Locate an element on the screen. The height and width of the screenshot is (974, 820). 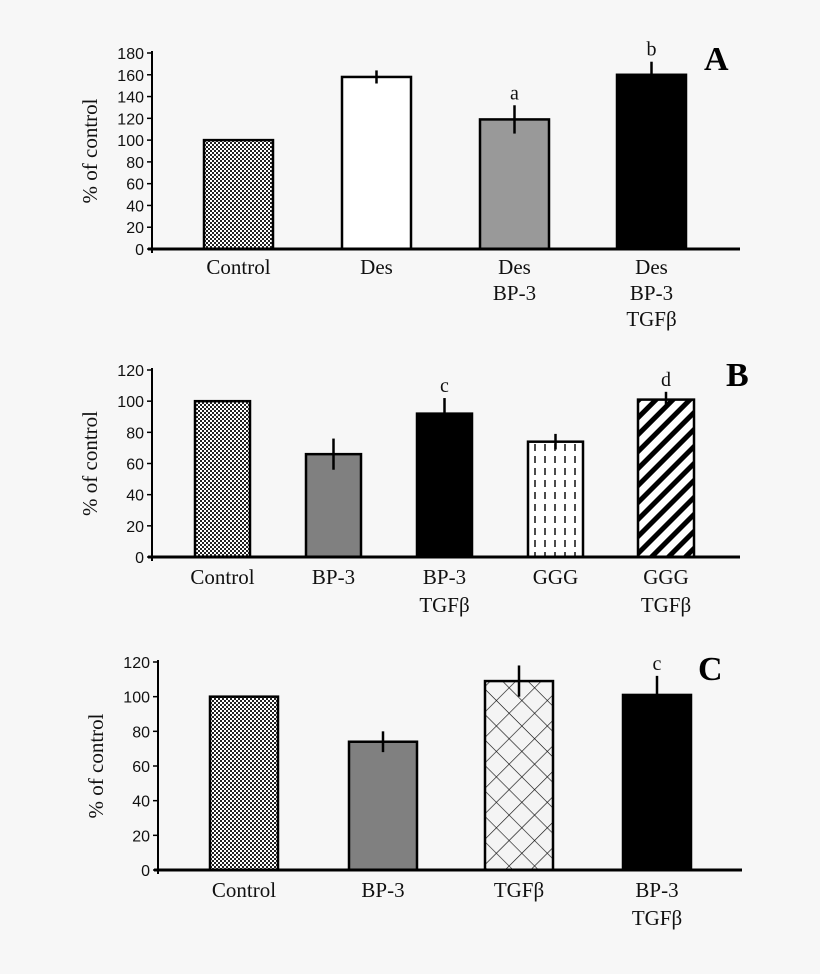
significance-label: b is located at coordinates (652, 50).